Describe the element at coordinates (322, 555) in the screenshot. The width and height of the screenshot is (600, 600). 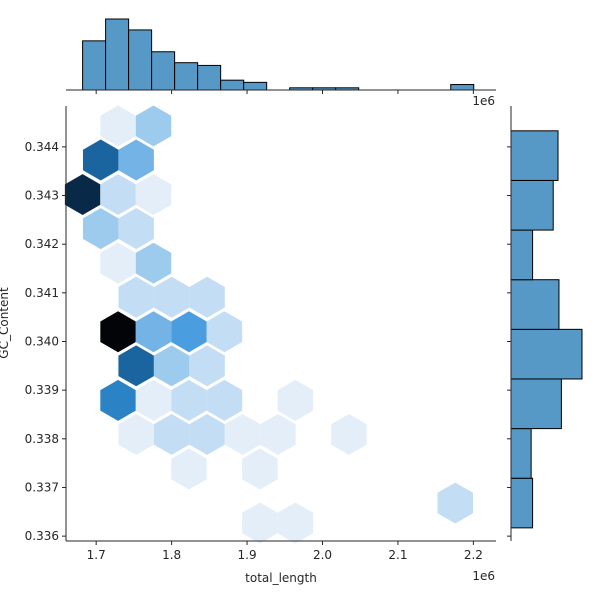
I see `x-tick-label: 2.0` at that location.